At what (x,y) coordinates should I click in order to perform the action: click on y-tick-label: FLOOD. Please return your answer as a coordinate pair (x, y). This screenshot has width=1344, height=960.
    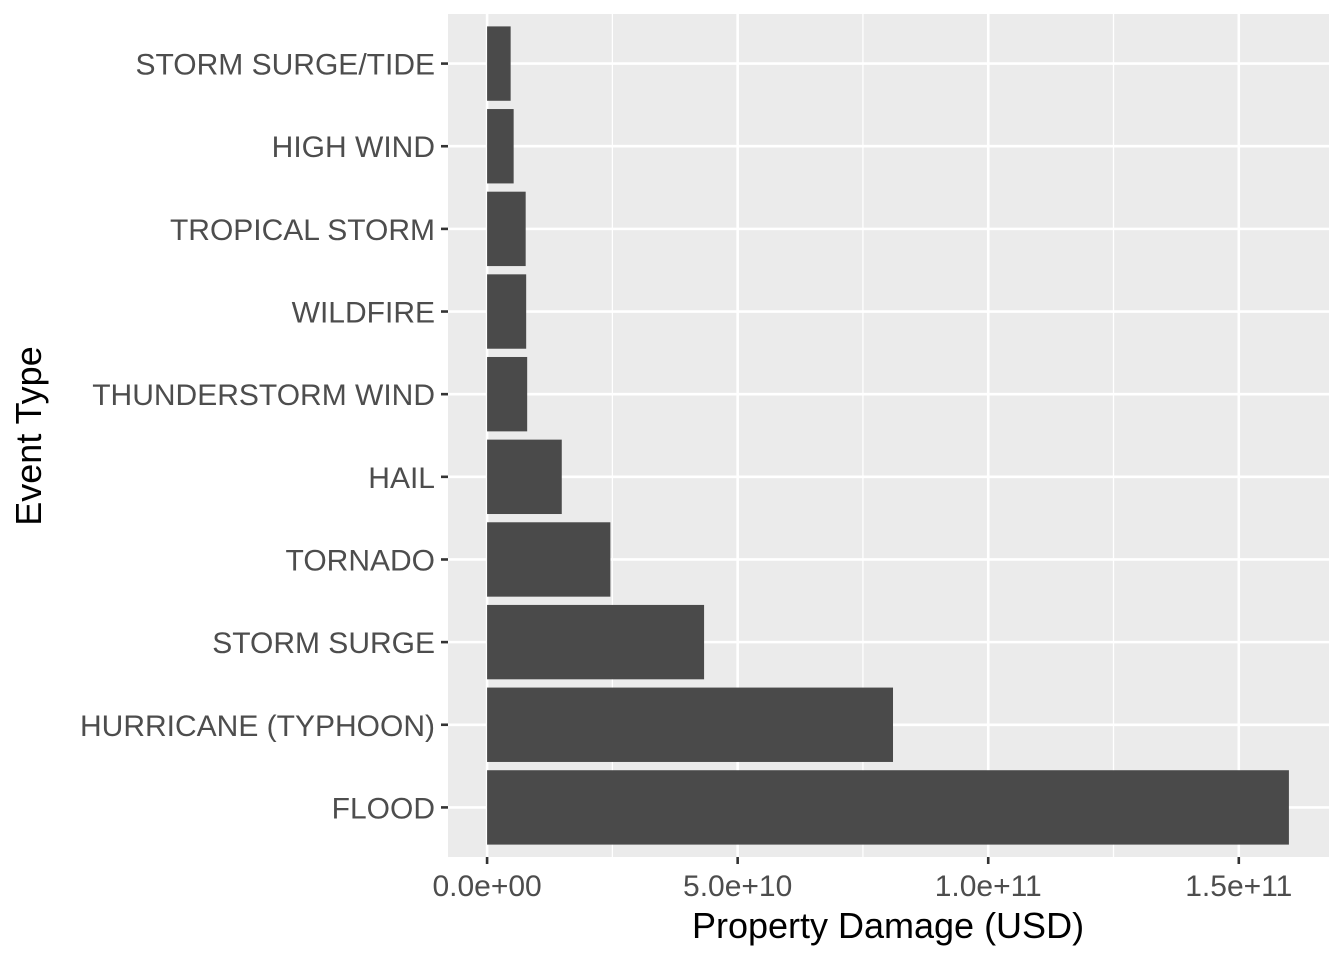
    Looking at the image, I should click on (383, 808).